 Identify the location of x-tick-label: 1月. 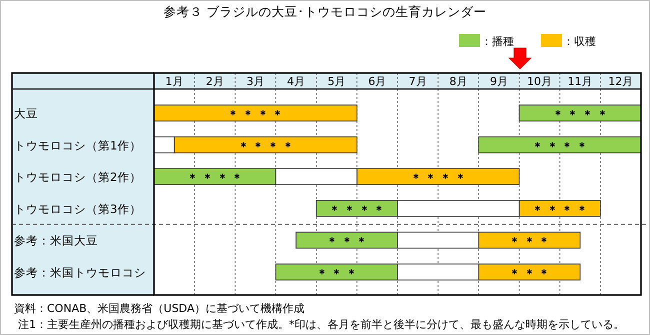
(174, 81).